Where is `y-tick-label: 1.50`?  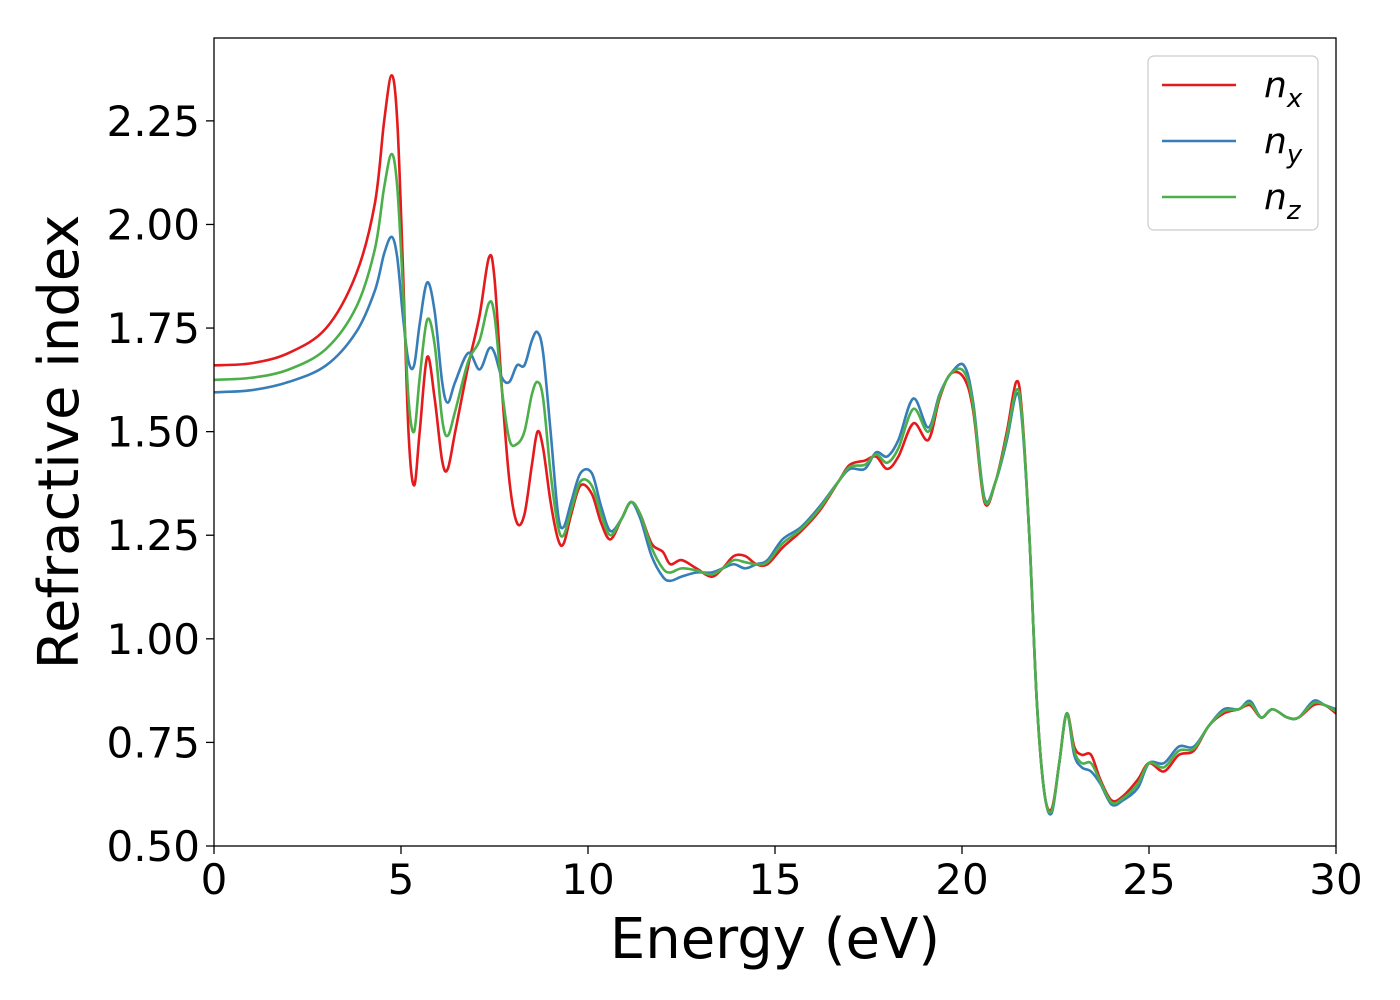 y-tick-label: 1.50 is located at coordinates (153, 432).